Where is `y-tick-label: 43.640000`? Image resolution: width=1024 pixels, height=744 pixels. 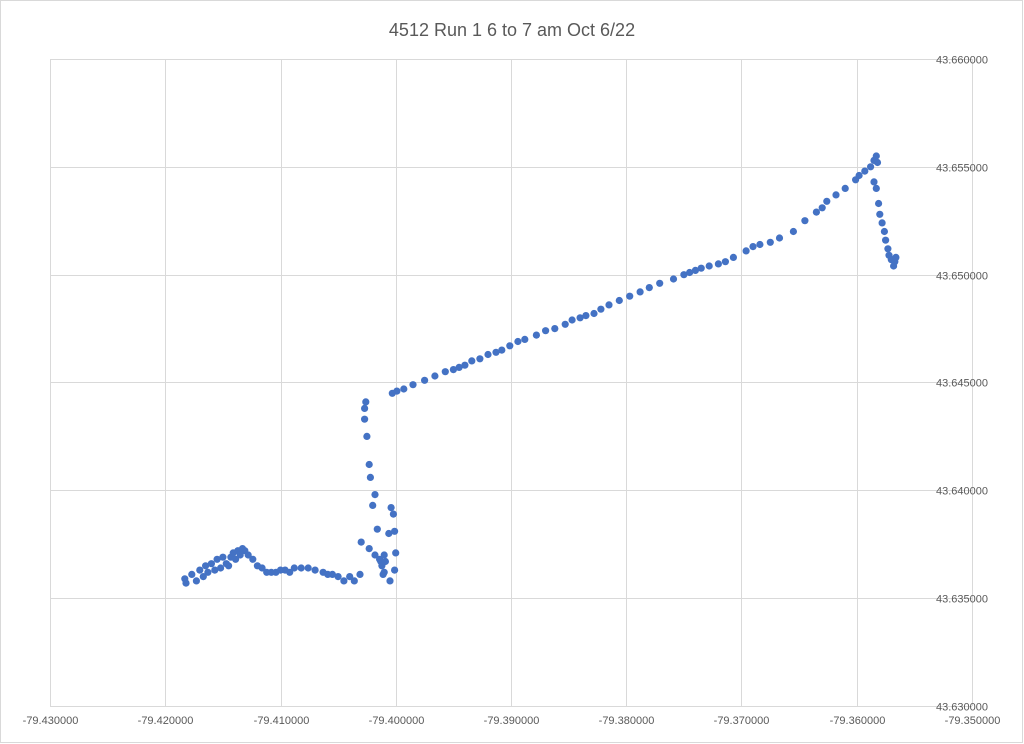 y-tick-label: 43.640000 is located at coordinates (962, 492).